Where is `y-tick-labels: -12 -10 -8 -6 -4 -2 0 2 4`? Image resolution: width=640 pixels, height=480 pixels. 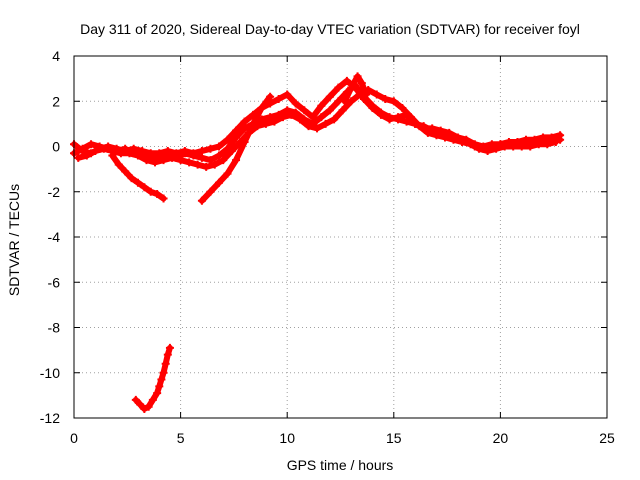 y-tick-labels: -12 -10 -8 -6 -4 -2 0 2 4 is located at coordinates (50, 237).